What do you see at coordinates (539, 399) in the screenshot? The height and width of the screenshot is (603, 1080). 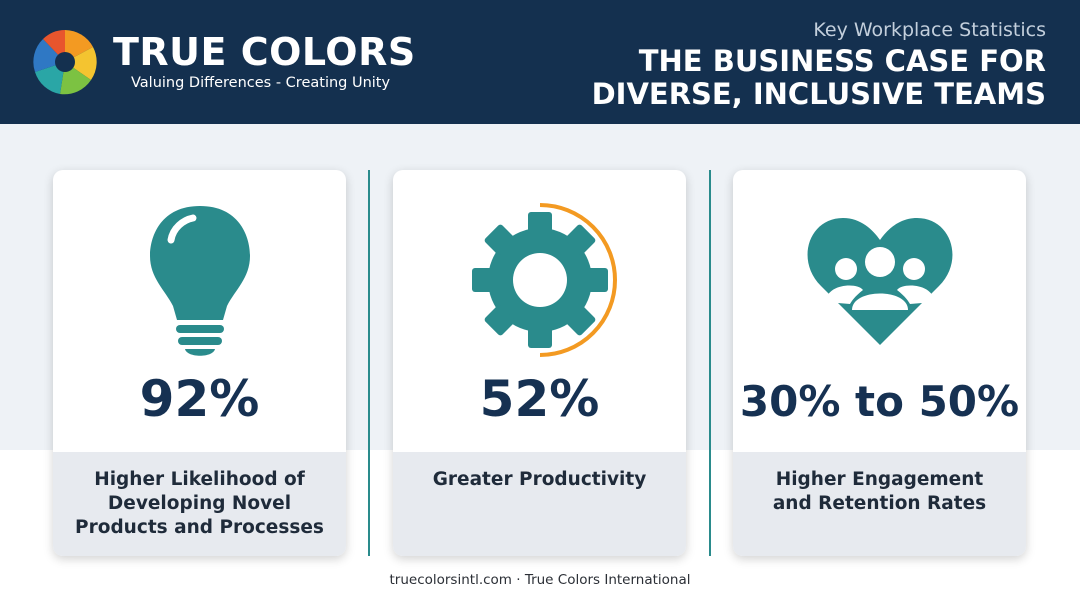 I see `stat: 52%` at bounding box center [539, 399].